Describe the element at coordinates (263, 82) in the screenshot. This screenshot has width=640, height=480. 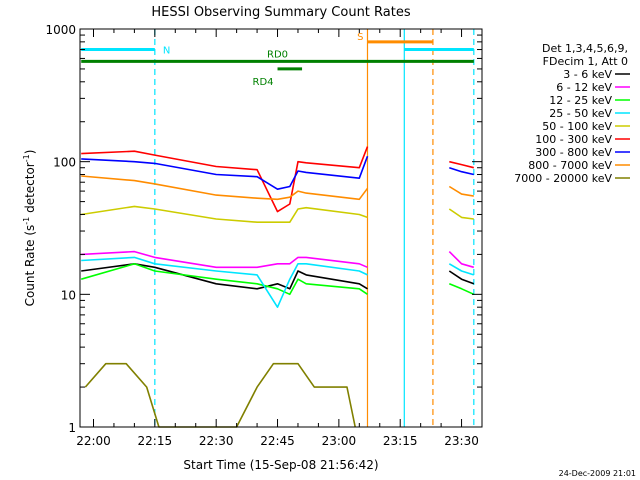
I see `annotation-label: RD4` at that location.